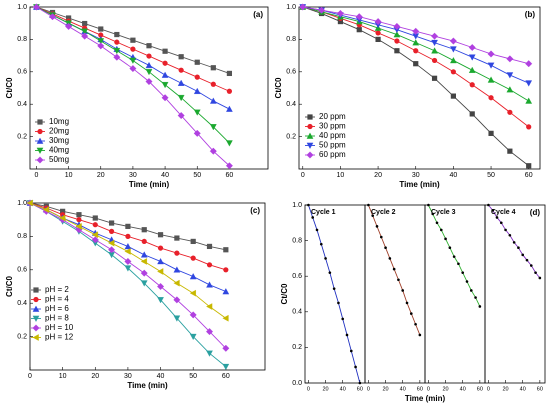 The height and width of the screenshot is (404, 550). I want to click on y-tick-label: 0.0, so click(297, 383).